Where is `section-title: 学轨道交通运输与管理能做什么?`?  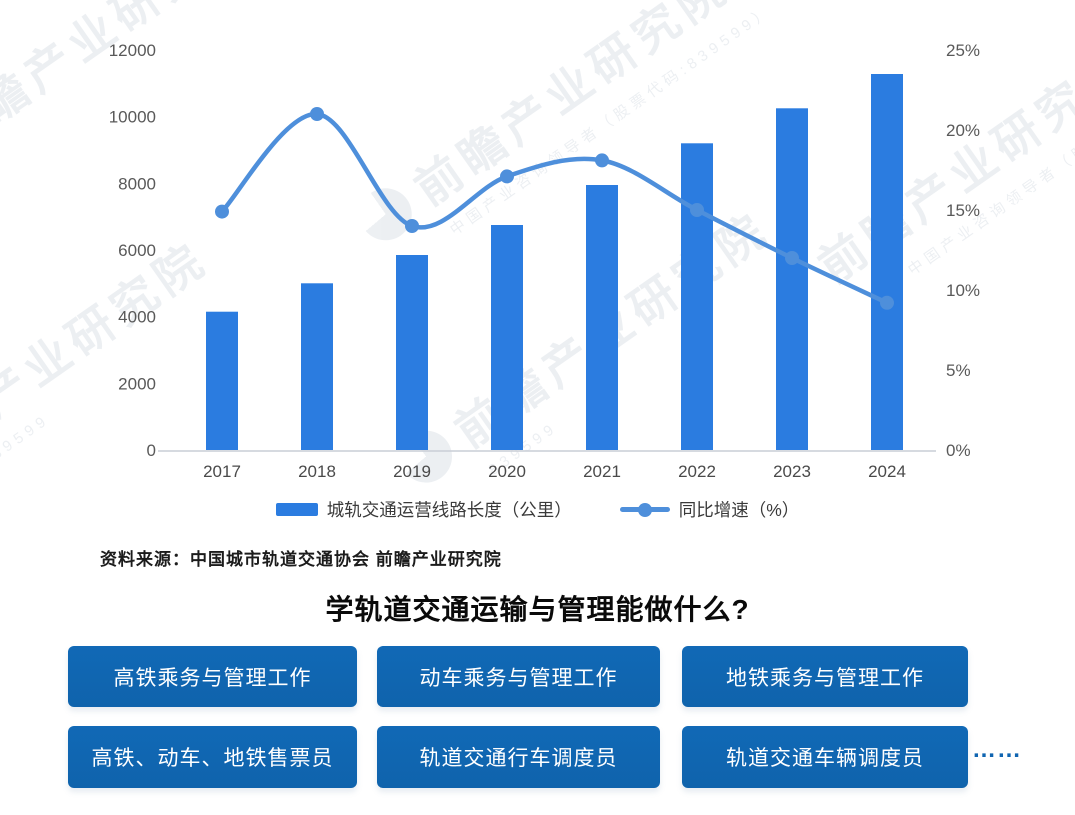
section-title: 学轨道交通运输与管理能做什么? is located at coordinates (537, 609).